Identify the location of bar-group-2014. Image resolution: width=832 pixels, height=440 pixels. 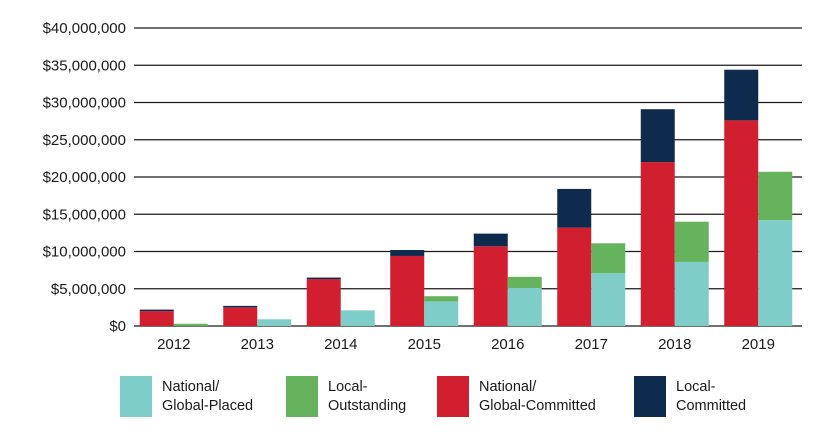
(340, 301).